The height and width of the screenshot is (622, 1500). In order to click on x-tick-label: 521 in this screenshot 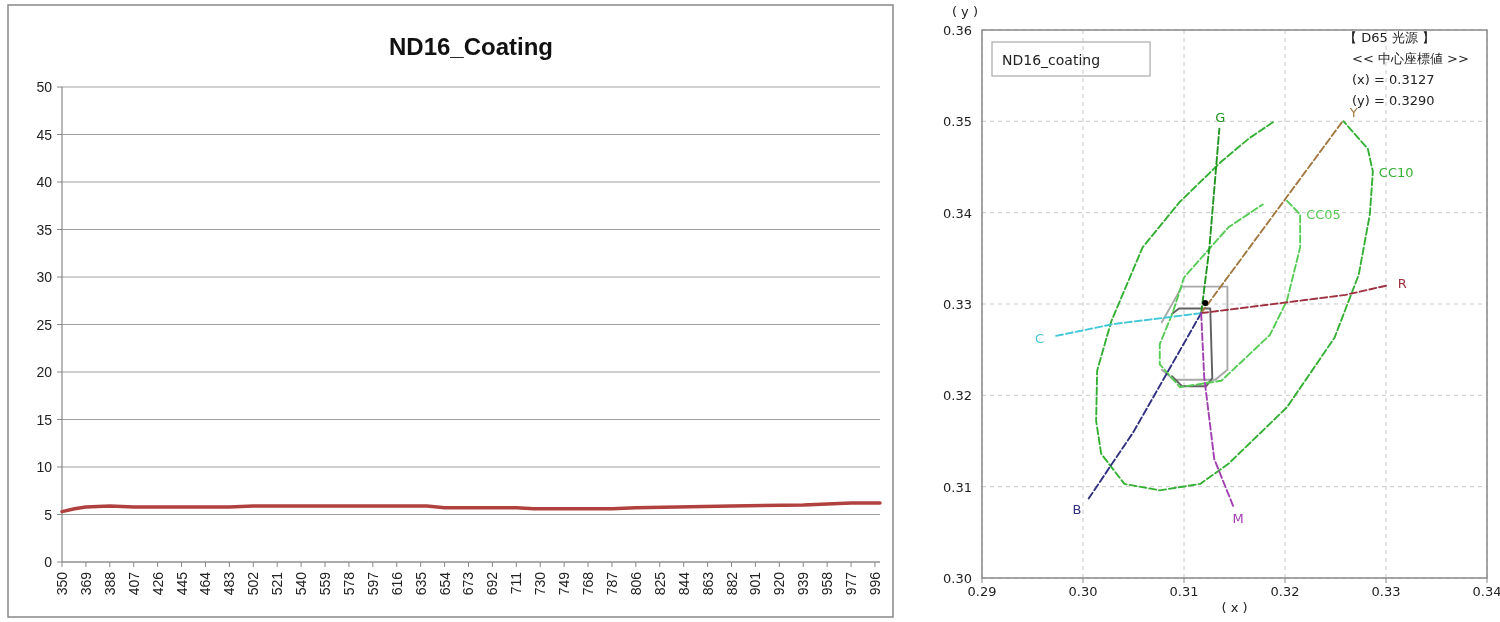, I will do `click(277, 583)`.